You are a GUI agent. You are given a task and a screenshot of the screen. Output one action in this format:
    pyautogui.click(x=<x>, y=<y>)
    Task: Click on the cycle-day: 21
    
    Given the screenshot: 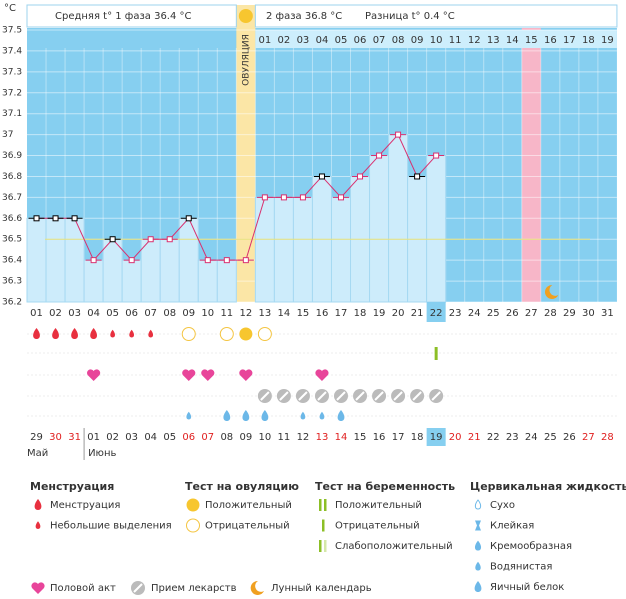 What is the action you would take?
    pyautogui.click(x=417, y=313)
    